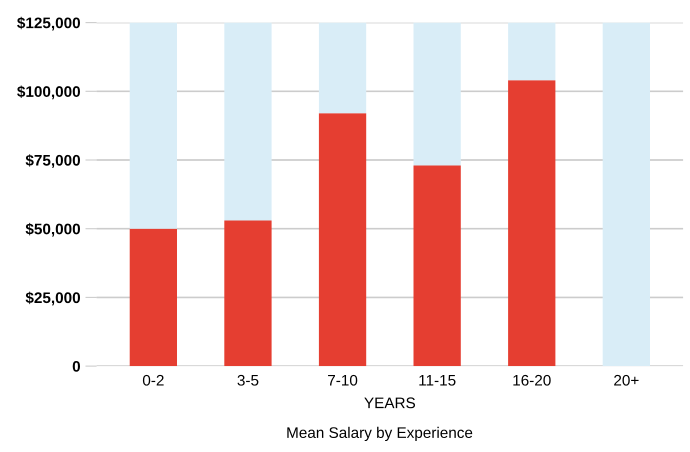  I want to click on x-axis-title: YEARS, so click(390, 402).